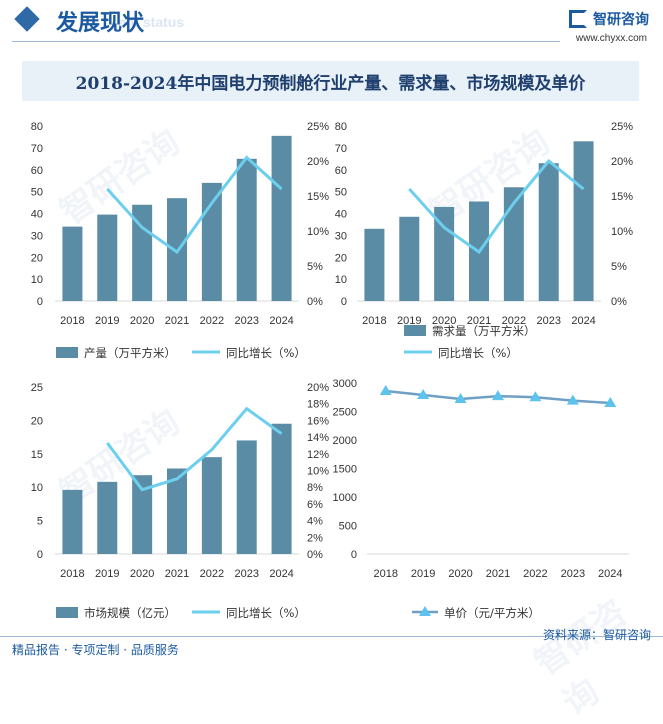 The width and height of the screenshot is (663, 724). What do you see at coordinates (315, 522) in the screenshot?
I see `y2-axis-tick-label: 4%` at bounding box center [315, 522].